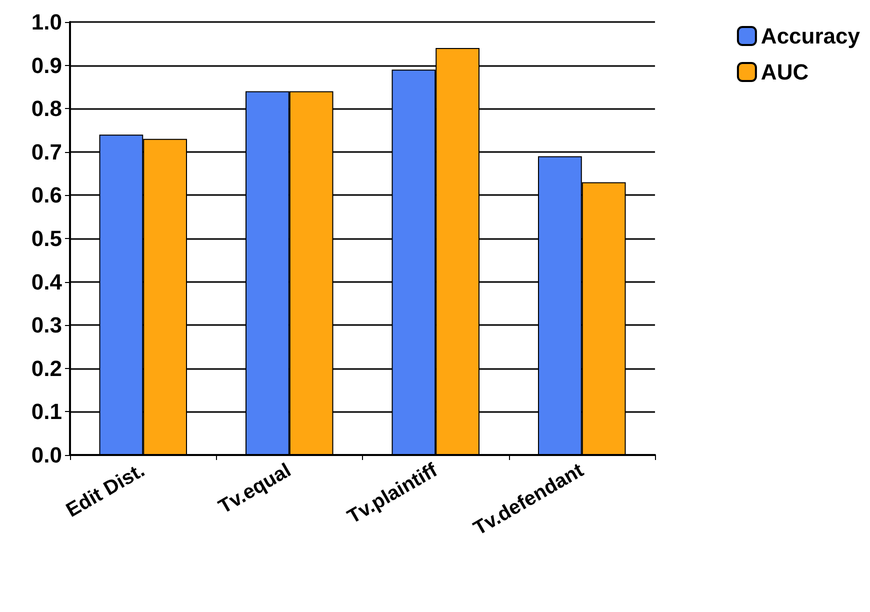  Describe the element at coordinates (46, 65) in the screenshot. I see `y-tick-label: 0.9` at that location.